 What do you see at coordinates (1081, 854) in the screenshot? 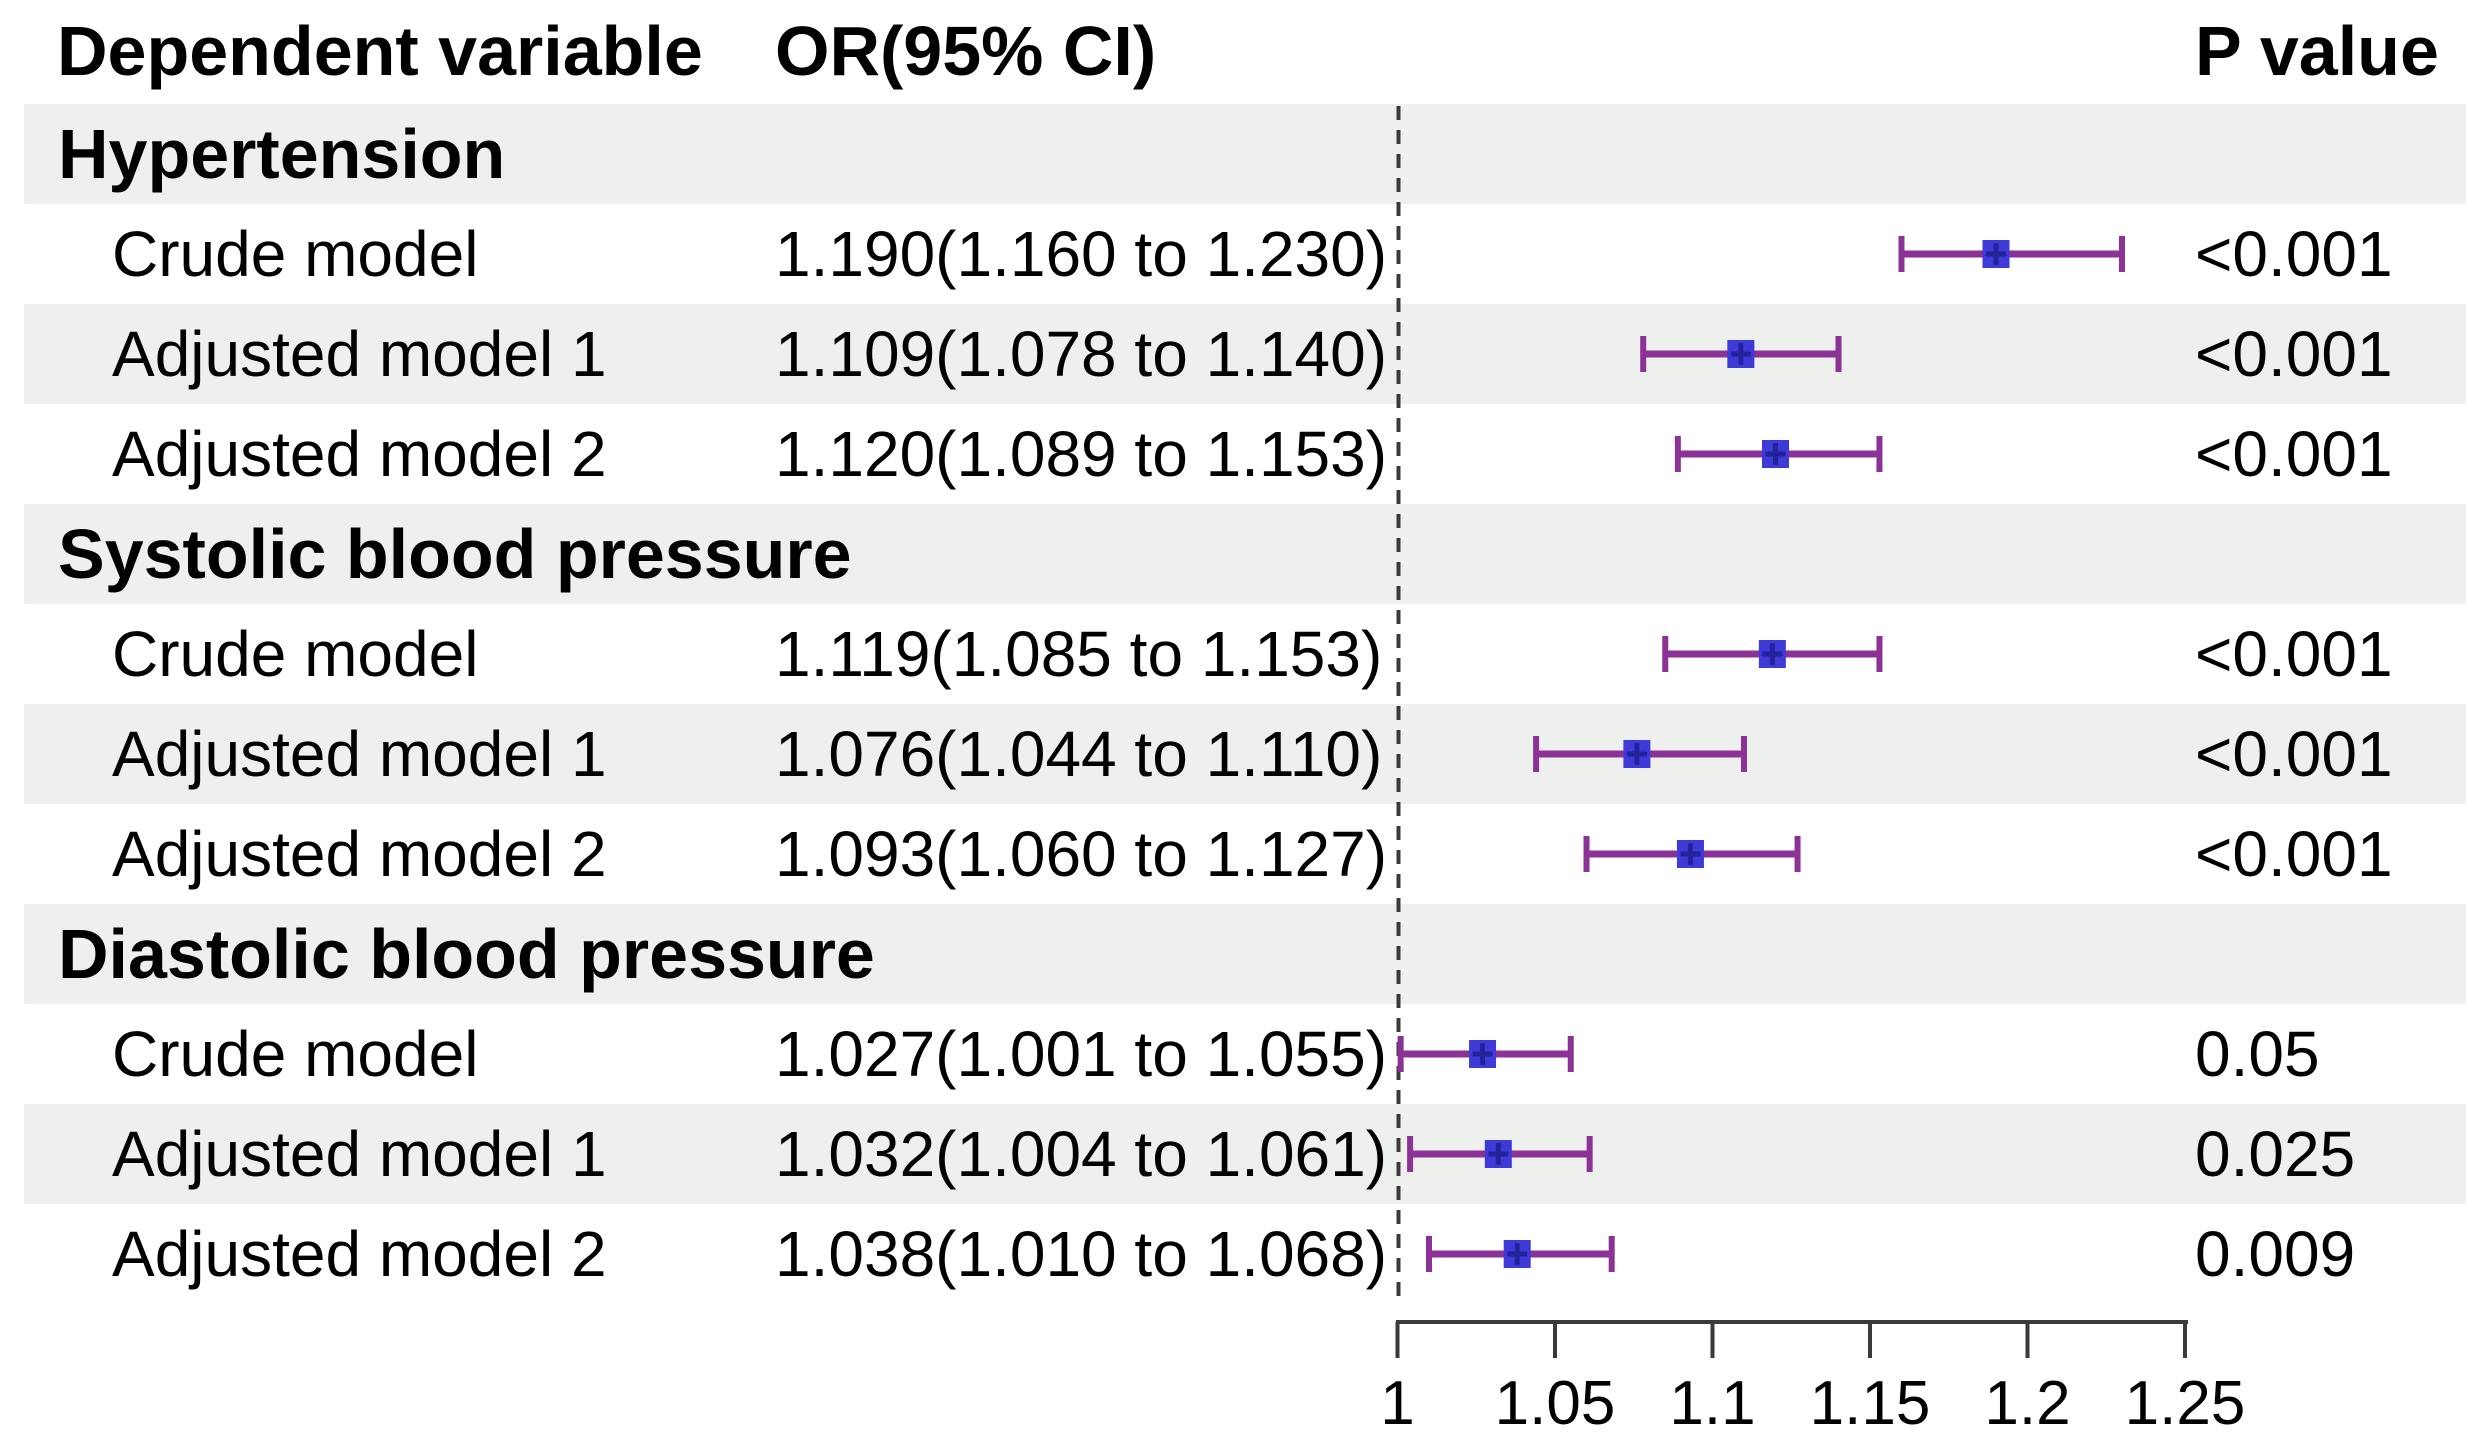
I see `or-ci-value: 1.093(1.060 to 1.127)` at bounding box center [1081, 854].